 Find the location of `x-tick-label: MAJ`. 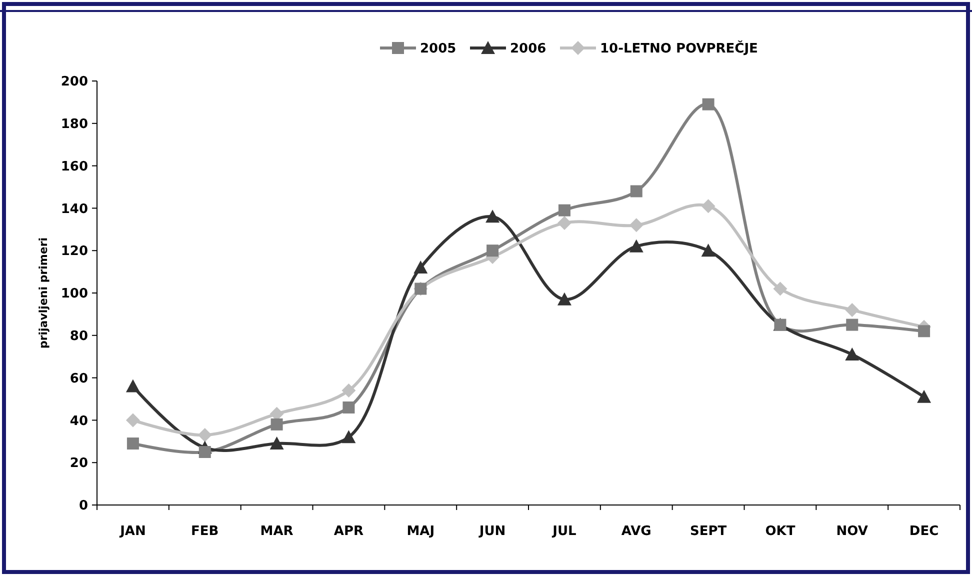

x-tick-label: MAJ is located at coordinates (420, 531).